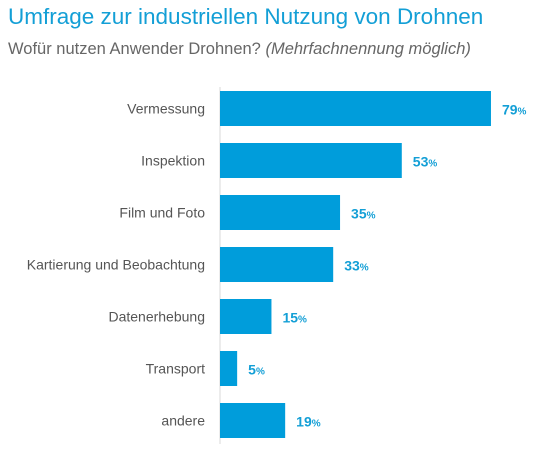  Describe the element at coordinates (308, 422) in the screenshot. I see `value-label: 19%` at that location.